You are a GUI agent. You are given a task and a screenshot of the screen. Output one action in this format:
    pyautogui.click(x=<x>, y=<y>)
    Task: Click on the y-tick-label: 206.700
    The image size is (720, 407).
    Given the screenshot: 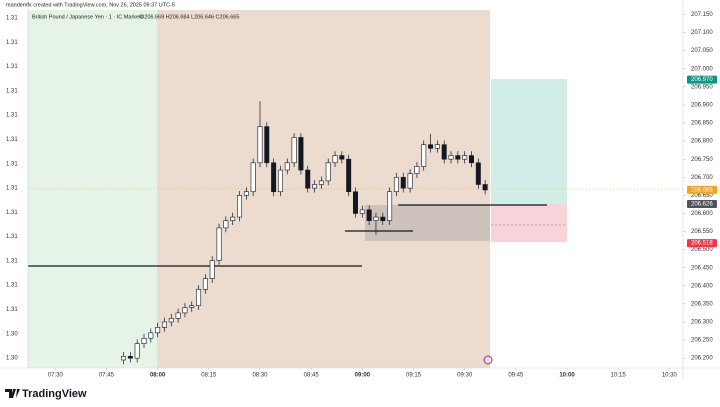 What is the action you would take?
    pyautogui.click(x=702, y=178)
    